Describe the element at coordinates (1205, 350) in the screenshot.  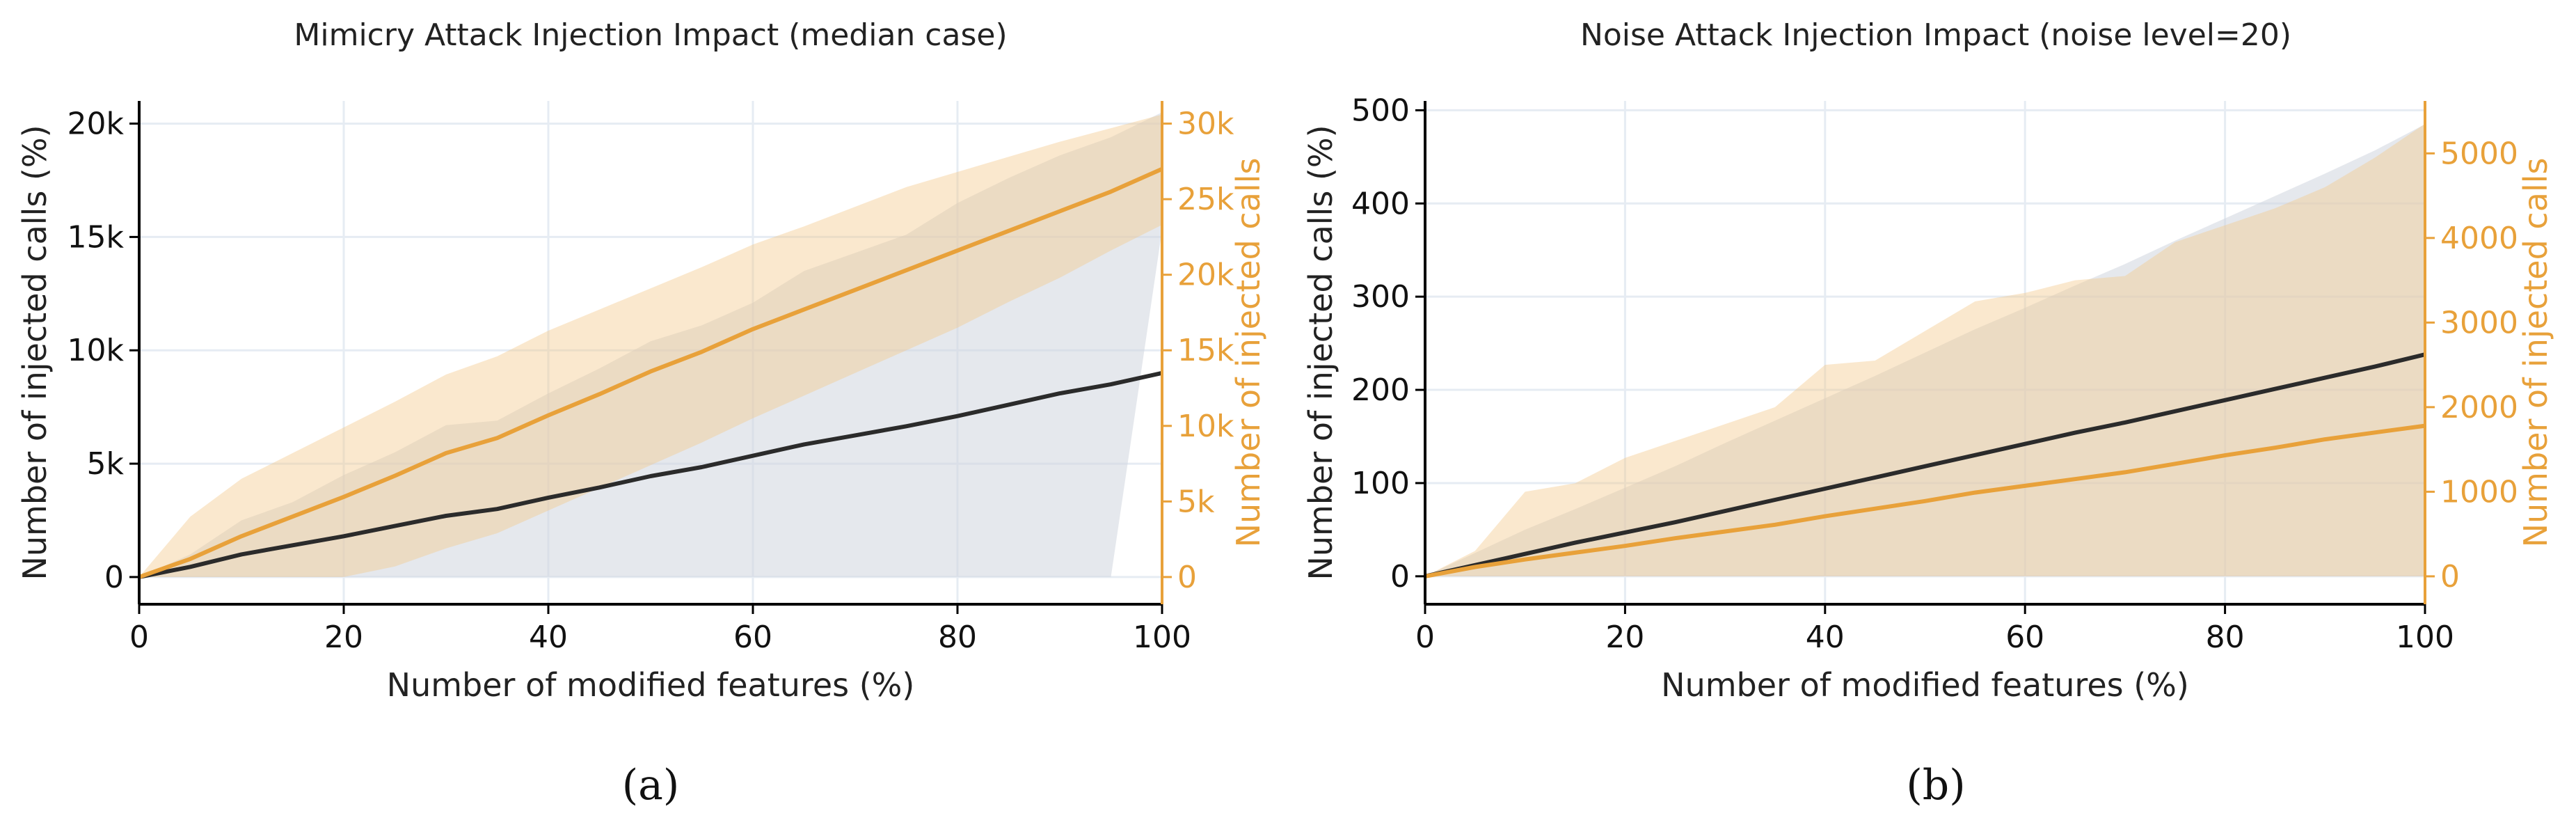
I see `y-right-tick-label: 15k` at that location.